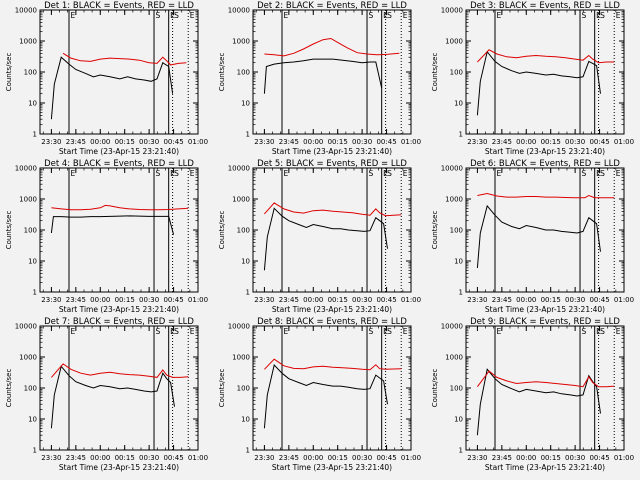 Image resolution: width=640 pixels, height=480 pixels. I want to click on chart-title: Det 2: BLACK = Events, RED = LLD, so click(332, 6).